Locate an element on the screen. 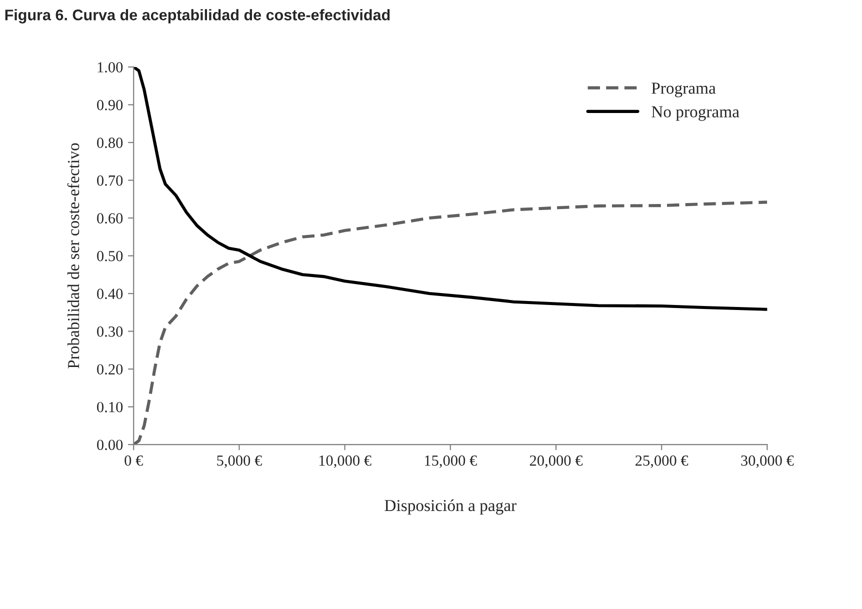 The height and width of the screenshot is (609, 862). legend-label: Programa is located at coordinates (684, 90).